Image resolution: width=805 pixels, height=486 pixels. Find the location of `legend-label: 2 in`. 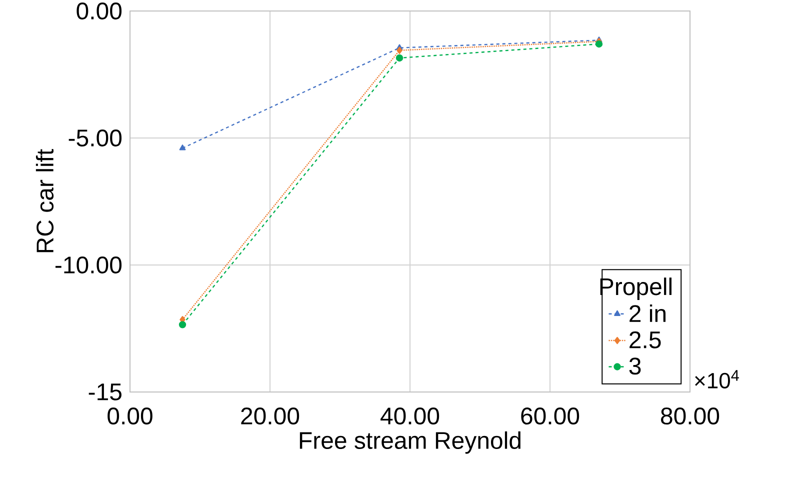

legend-label: 2 in is located at coordinates (648, 313).